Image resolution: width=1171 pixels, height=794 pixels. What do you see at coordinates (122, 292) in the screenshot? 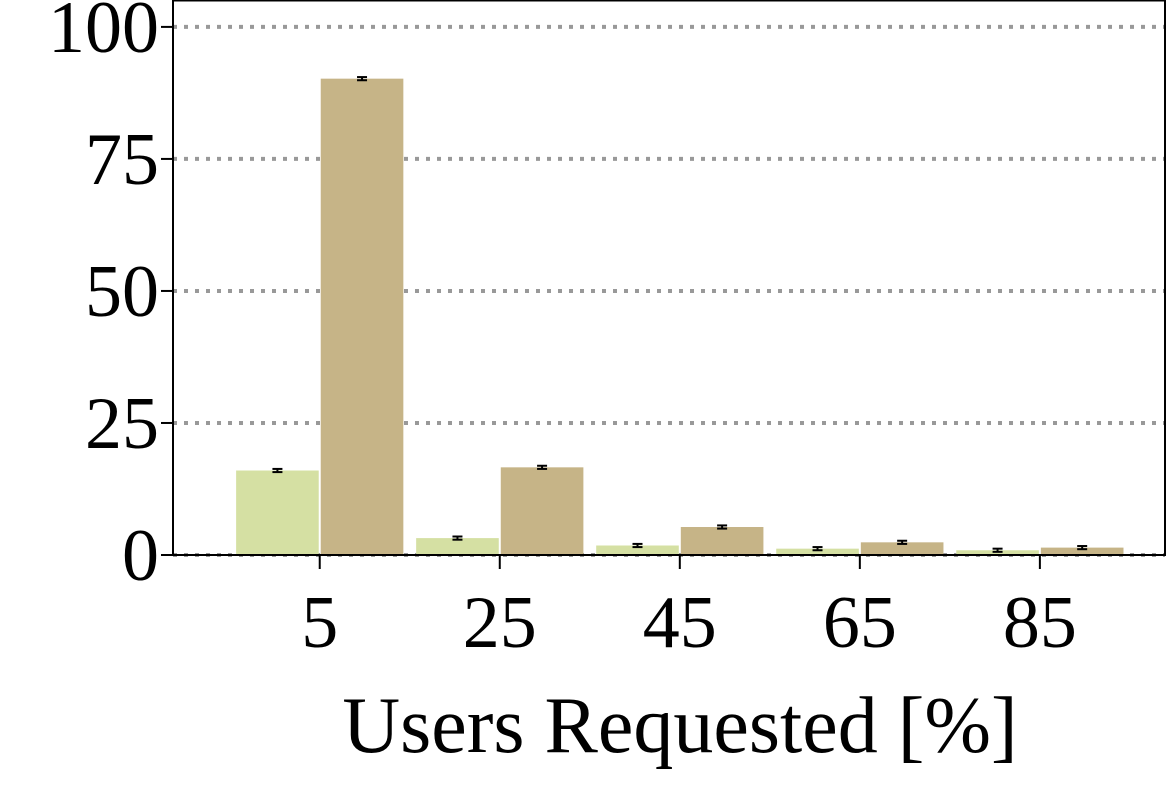
I see `y-tick-label: 50` at bounding box center [122, 292].